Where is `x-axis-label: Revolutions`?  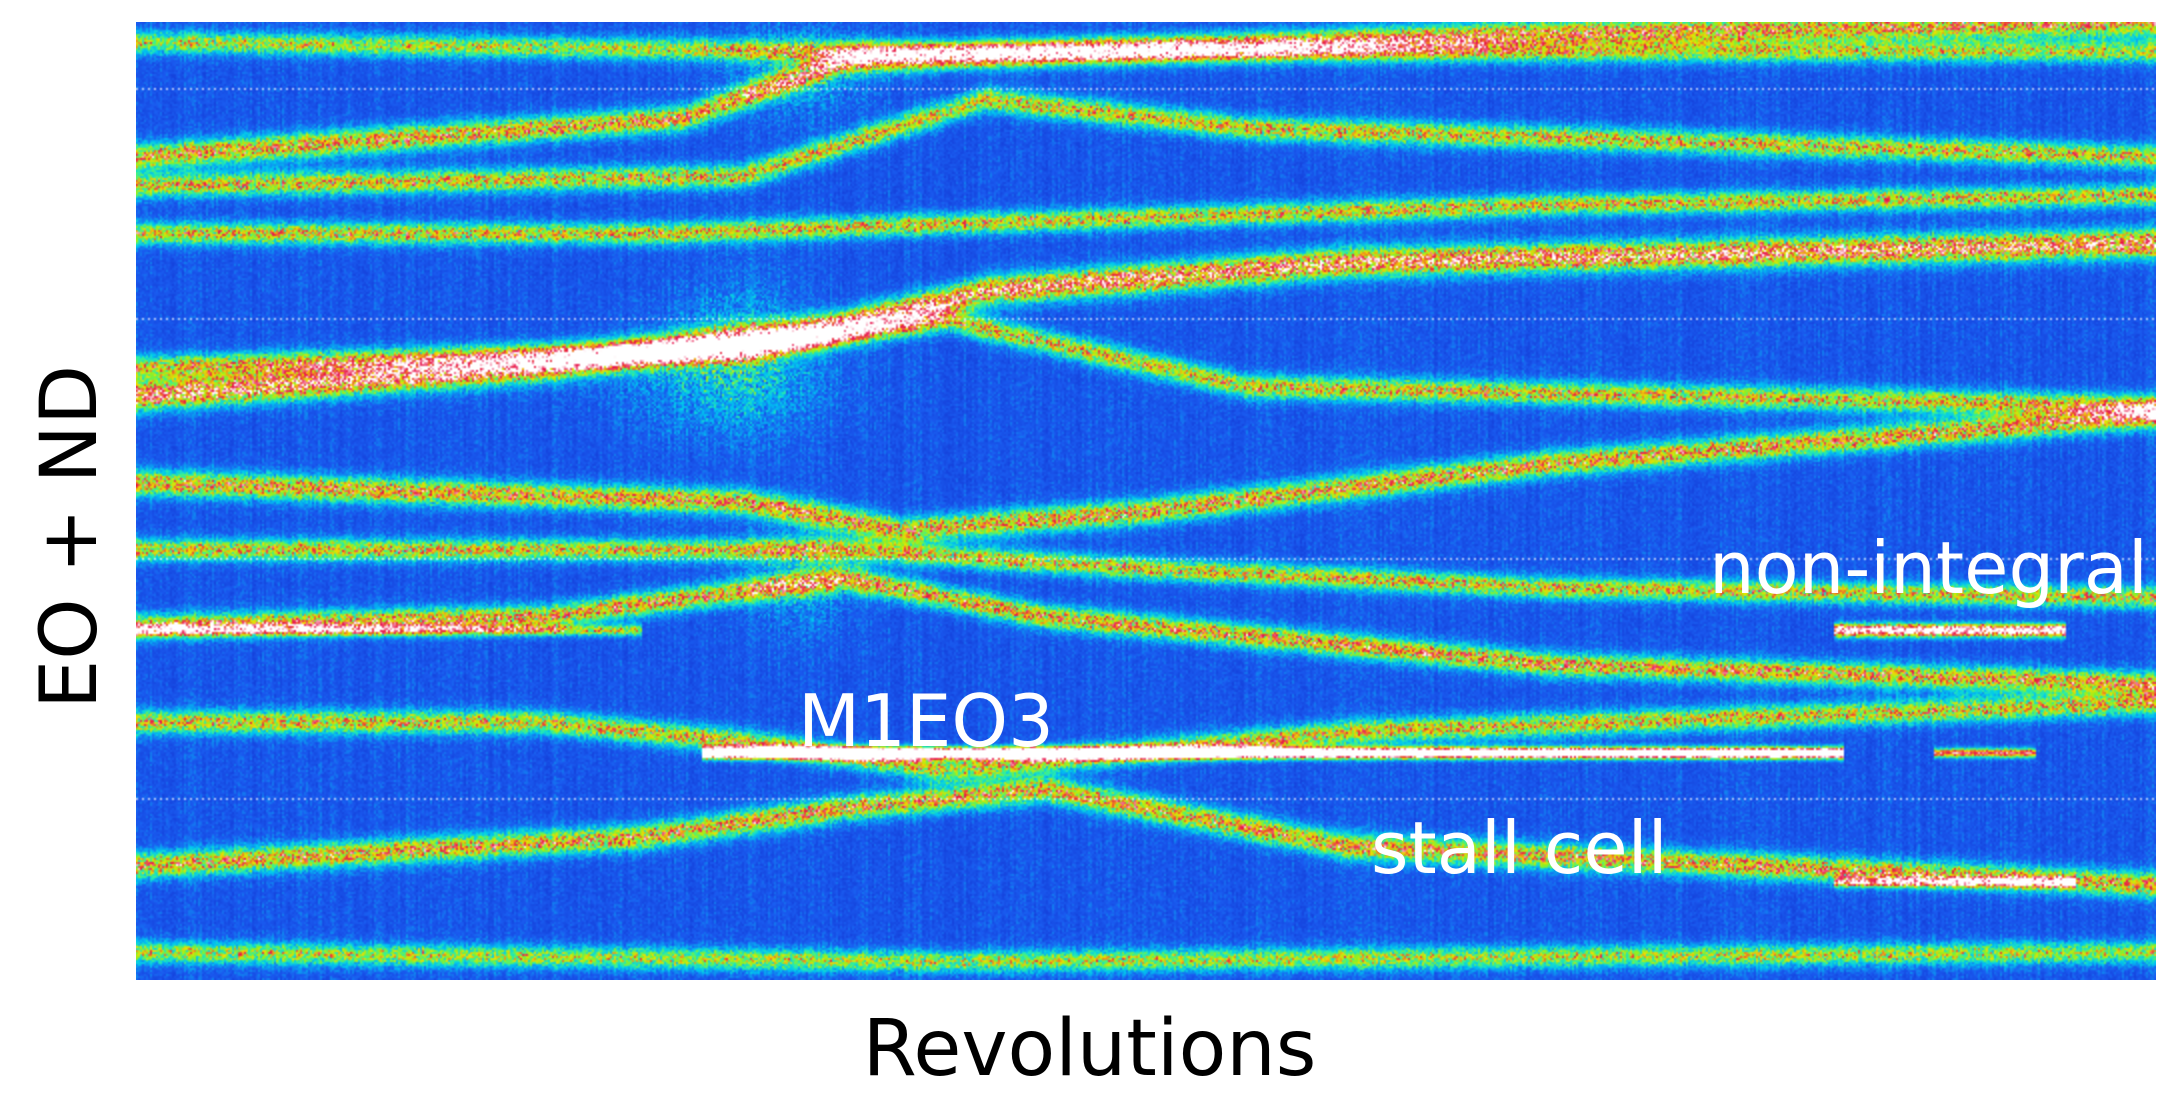
x-axis-label: Revolutions is located at coordinates (1089, 1049).